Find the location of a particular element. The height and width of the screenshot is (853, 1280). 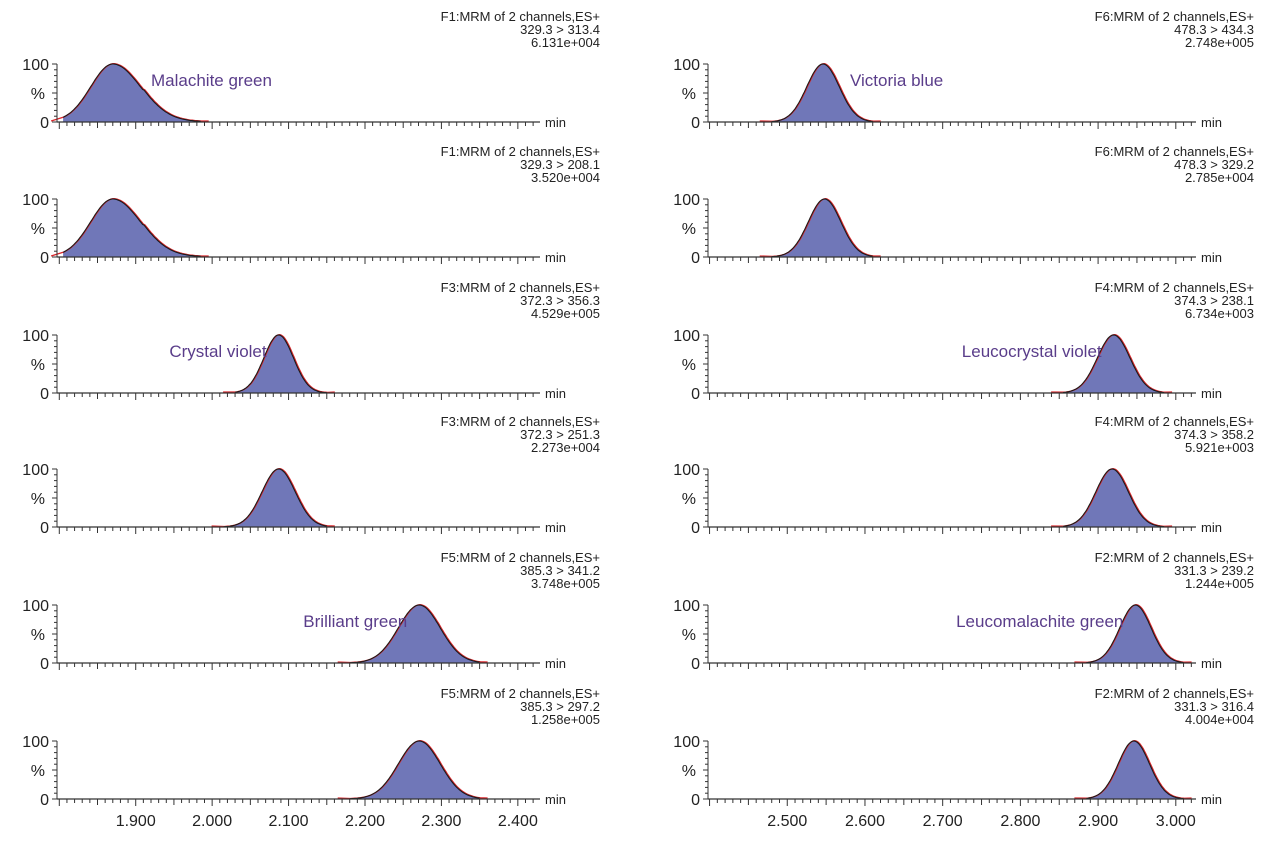

panel-left-2-y-tick-0: 0 is located at coordinates (44, 394).